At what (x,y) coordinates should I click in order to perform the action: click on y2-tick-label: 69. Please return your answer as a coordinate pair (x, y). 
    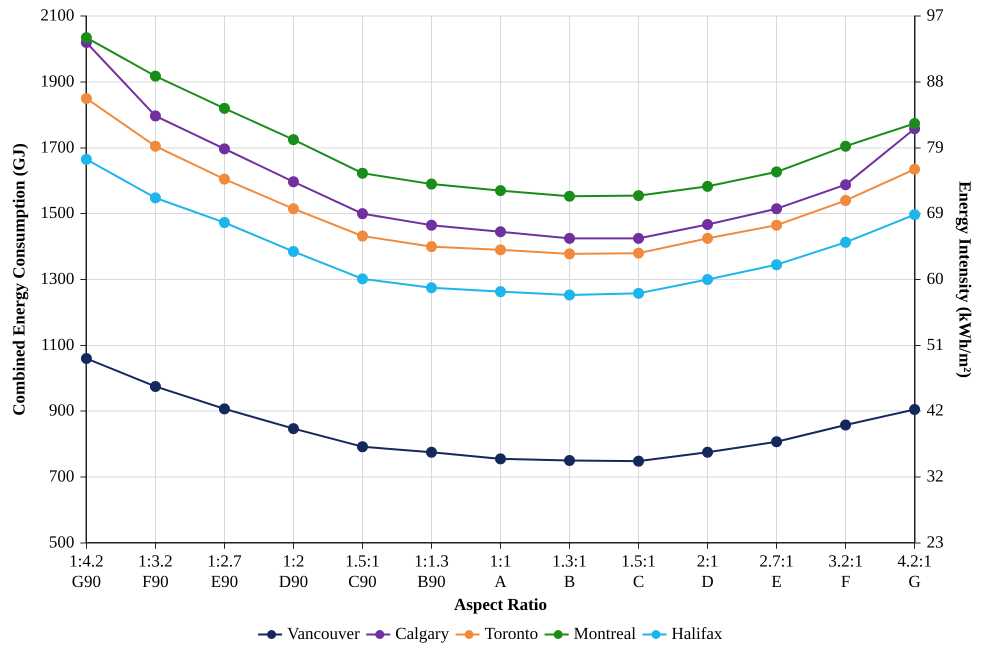
    Looking at the image, I should click on (935, 212).